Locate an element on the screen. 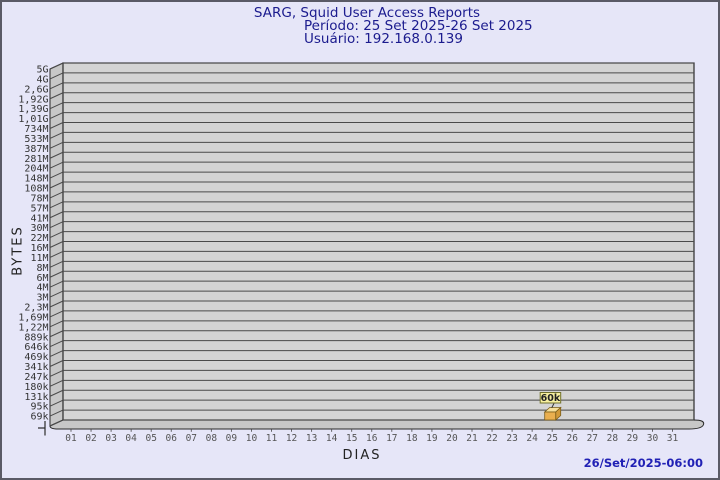 The width and height of the screenshot is (720, 480). annotation-label: 60k is located at coordinates (550, 400).